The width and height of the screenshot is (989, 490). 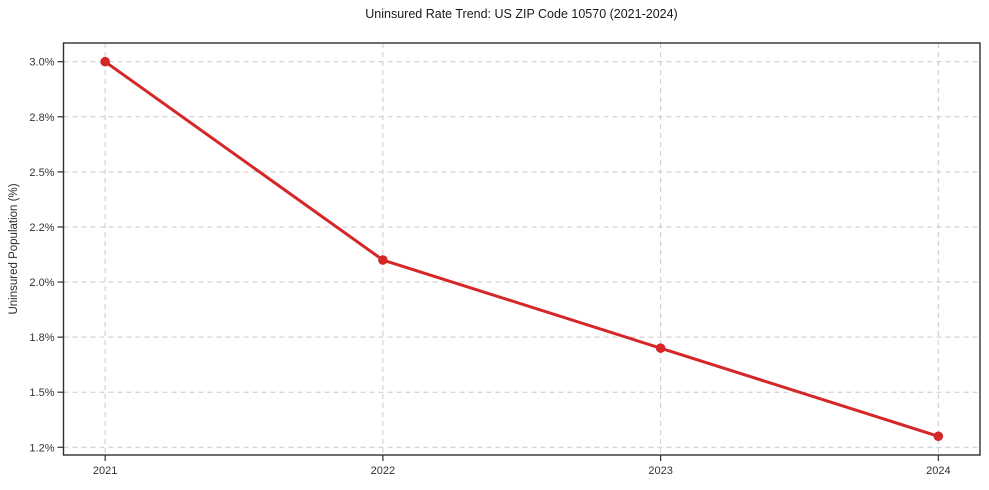 What do you see at coordinates (41, 448) in the screenshot?
I see `y-tick-label: 1.2%` at bounding box center [41, 448].